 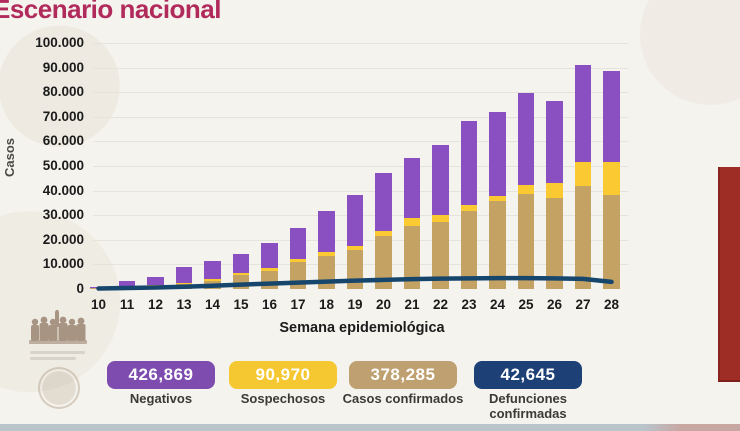 What do you see at coordinates (554, 304) in the screenshot?
I see `x-tick-label-week-26: 26` at bounding box center [554, 304].